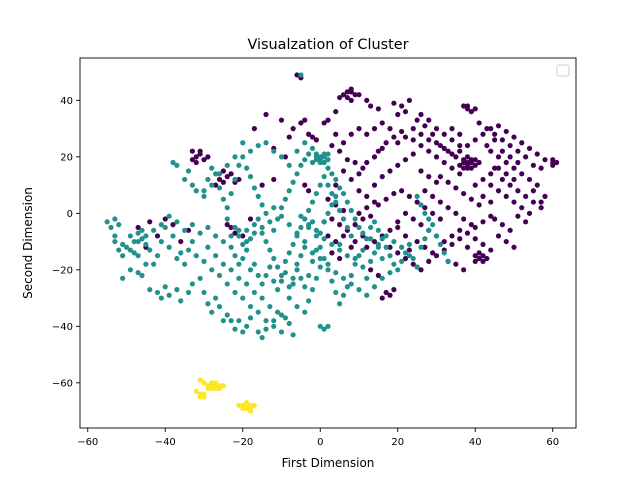 Image resolution: width=640 pixels, height=480 pixels. I want to click on y-tick-label: 0, so click(70, 214).